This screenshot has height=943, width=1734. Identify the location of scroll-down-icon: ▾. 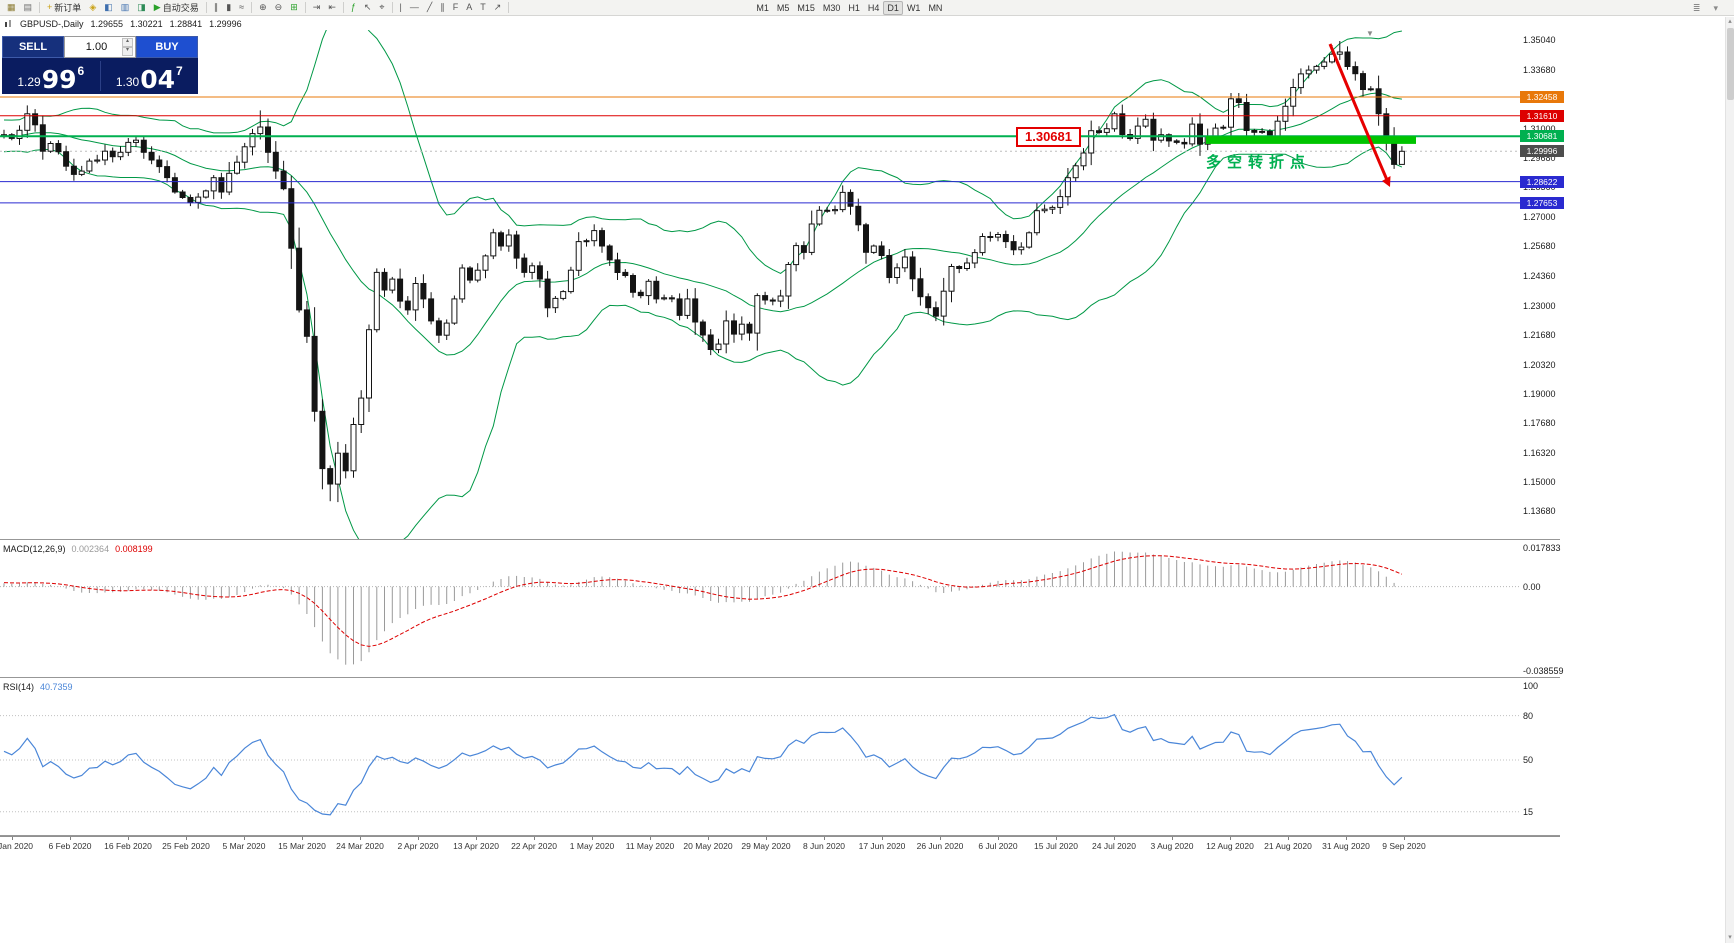
(1730, 937).